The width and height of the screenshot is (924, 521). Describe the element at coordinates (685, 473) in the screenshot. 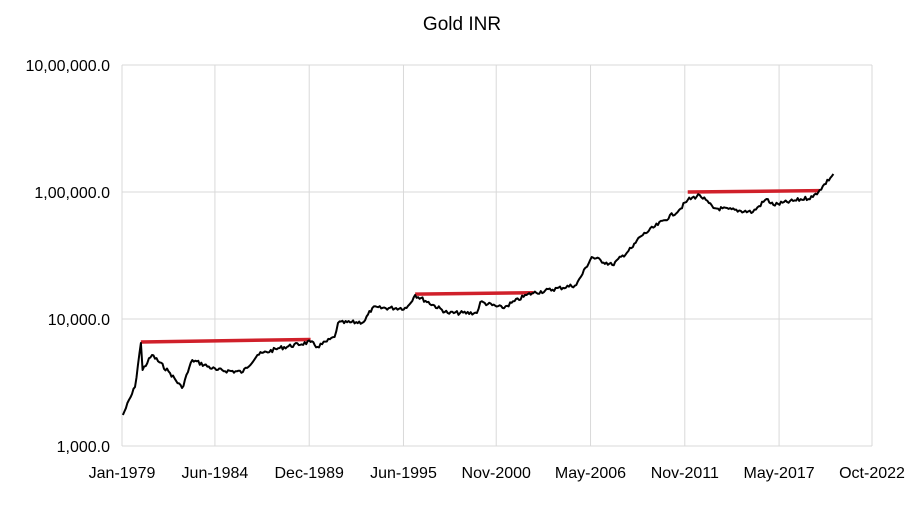

I see `x-tick-label: Nov-2011` at that location.